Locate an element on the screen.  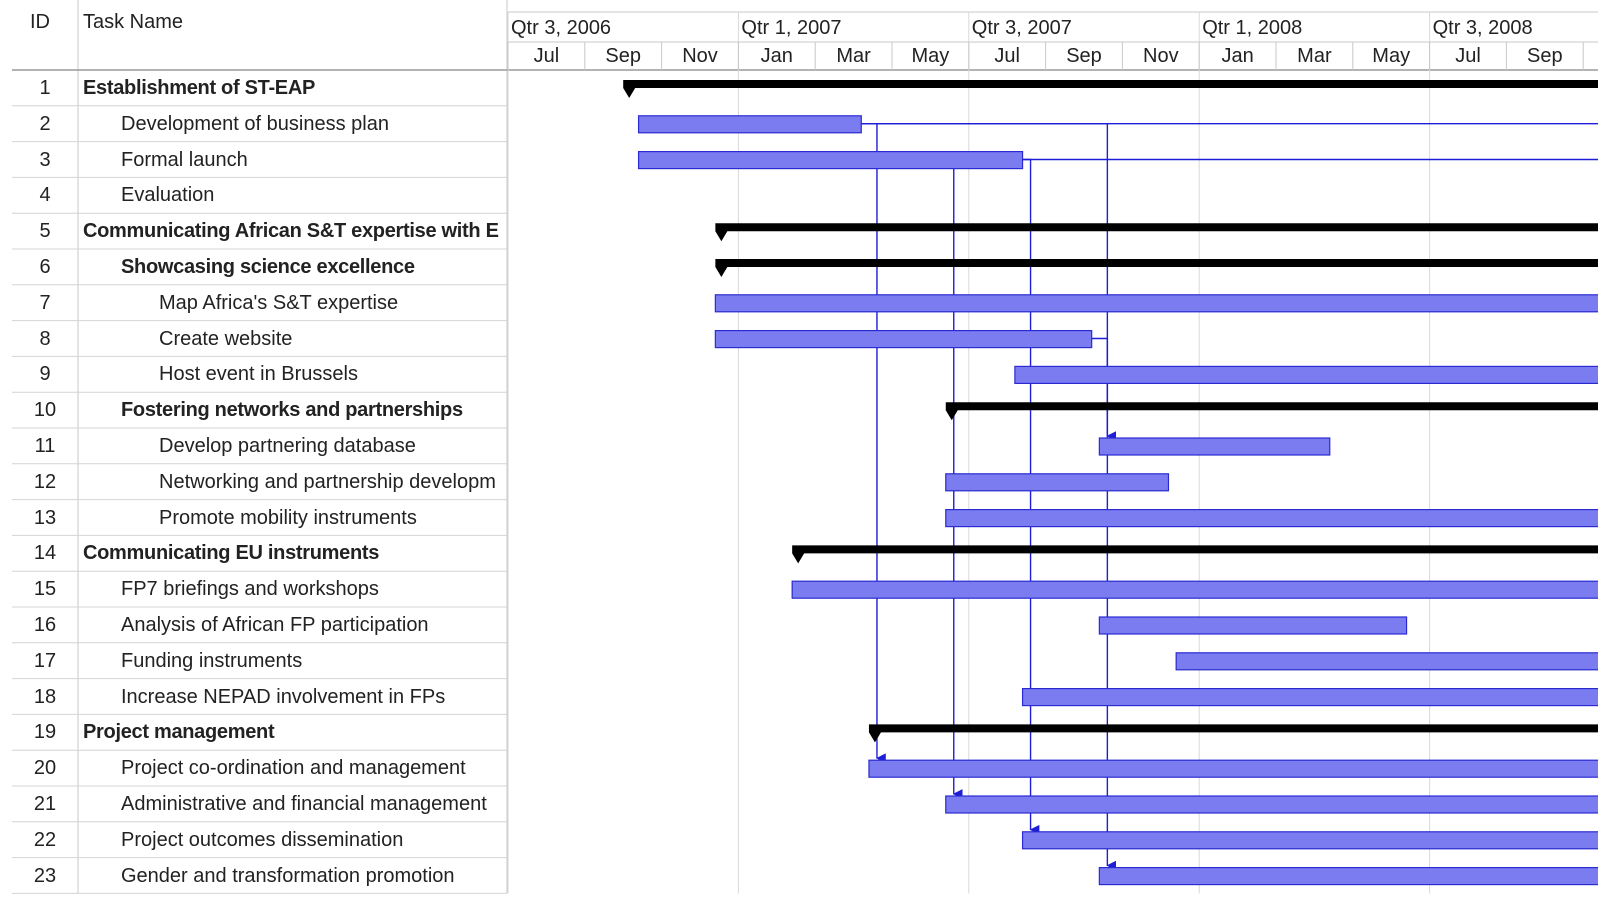
task-name: Networking and partnership developm is located at coordinates (327, 481).